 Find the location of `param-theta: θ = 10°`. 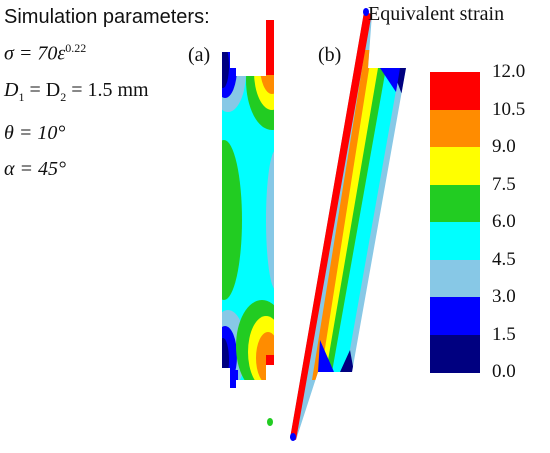

param-theta: θ = 10° is located at coordinates (107, 133).